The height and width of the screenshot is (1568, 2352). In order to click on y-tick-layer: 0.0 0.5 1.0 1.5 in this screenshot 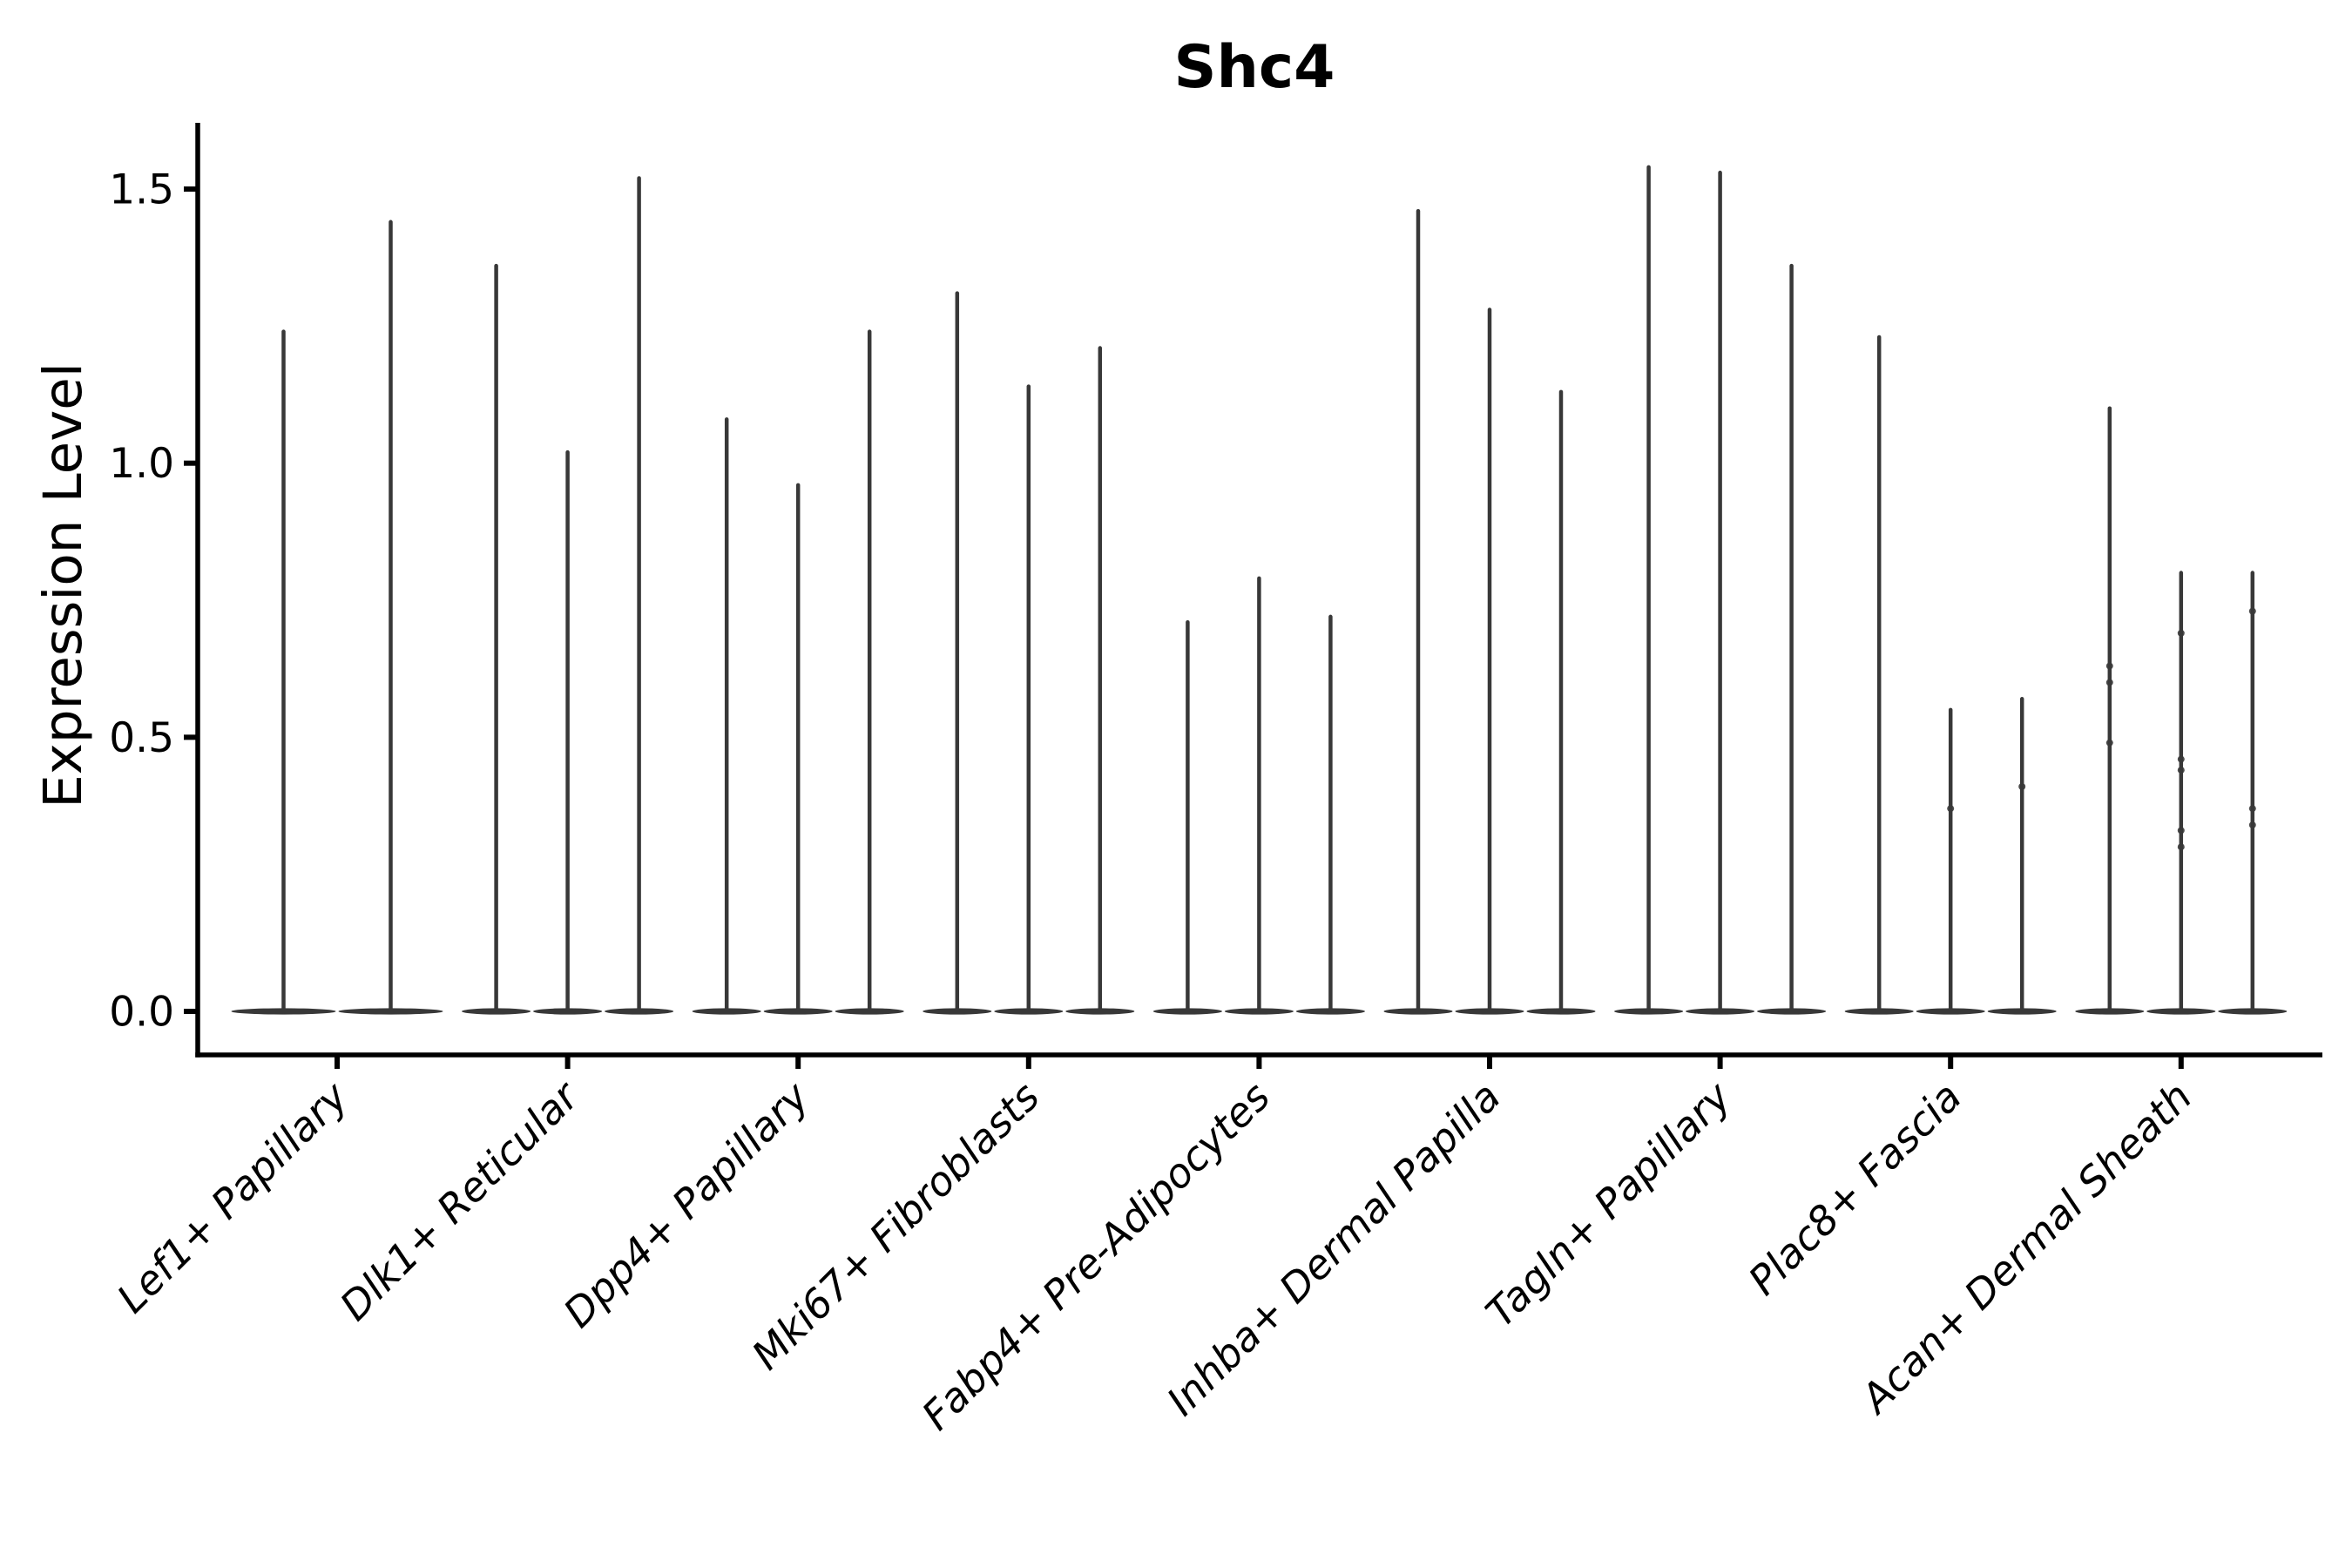, I will do `click(153, 601)`.